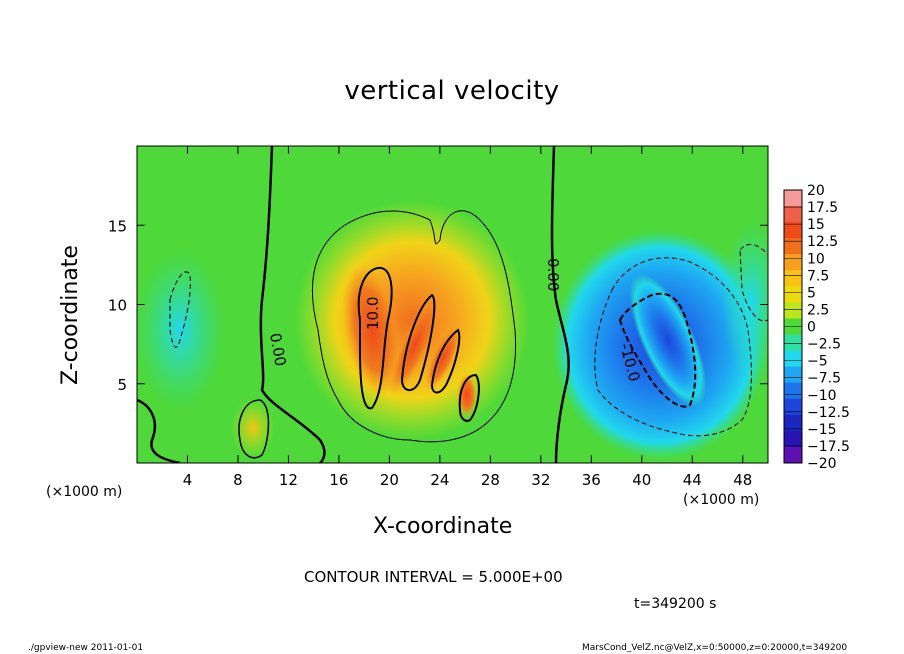 This screenshot has height=654, width=904. I want to click on chart-title: vertical velocity, so click(452, 91).